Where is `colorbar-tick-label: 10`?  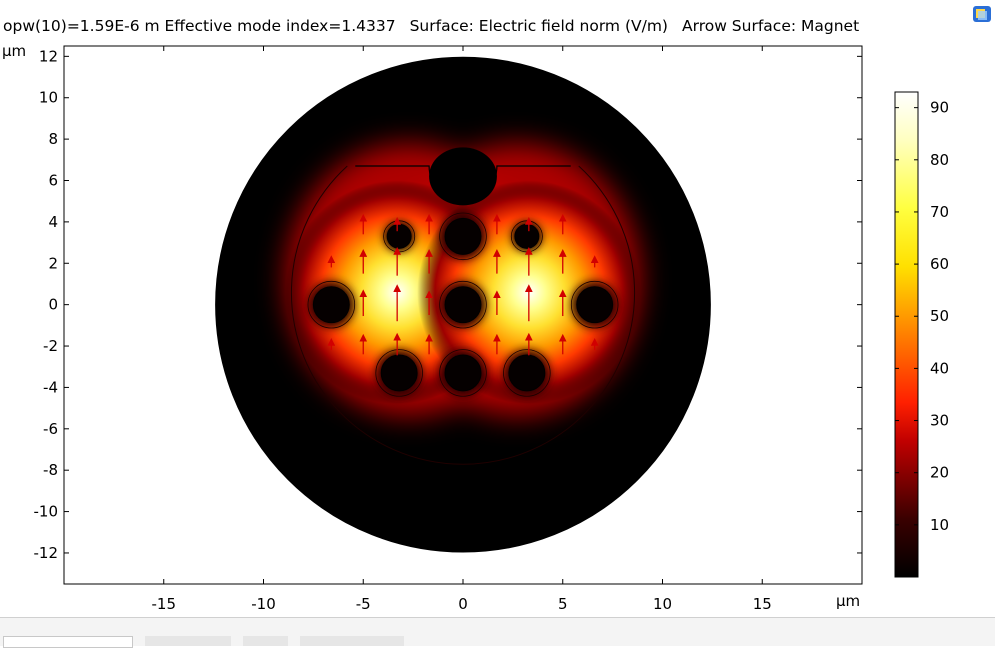
colorbar-tick-label: 10 is located at coordinates (939, 525).